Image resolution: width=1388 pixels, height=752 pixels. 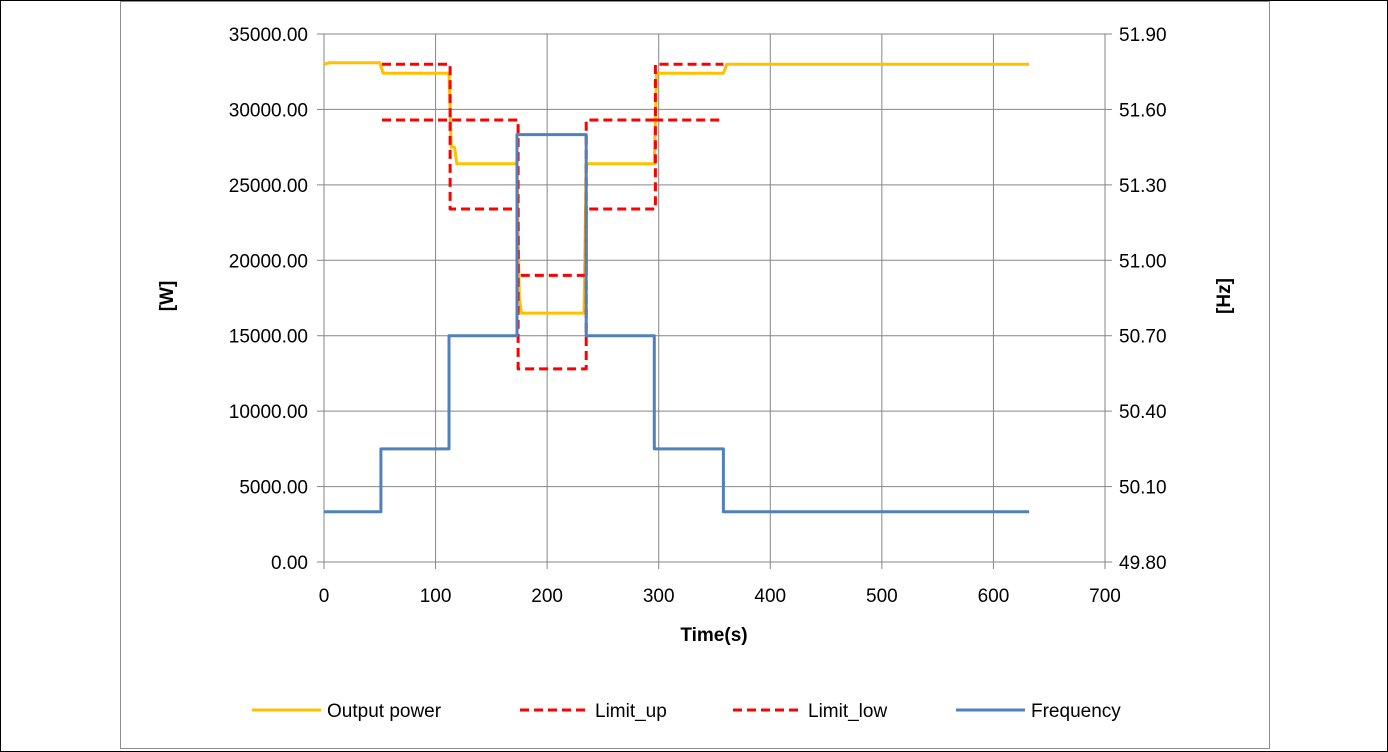 I want to click on legend-label: Frequency, so click(x=1076, y=711).